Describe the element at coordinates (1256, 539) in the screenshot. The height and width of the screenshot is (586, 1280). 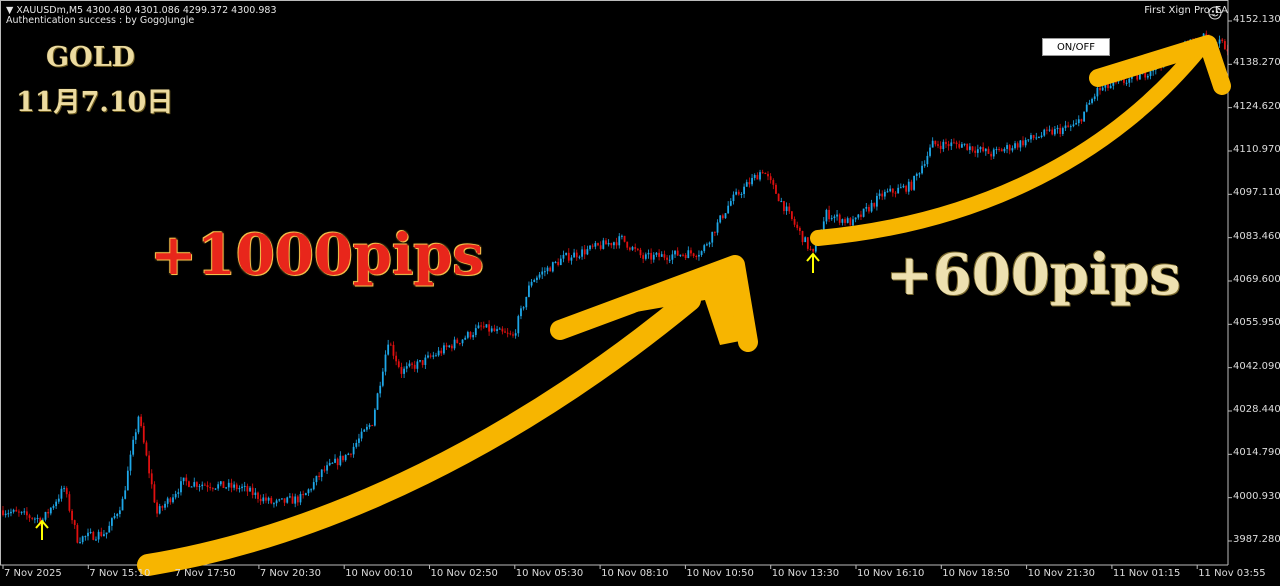
I see `price-tick-label: 3987.280` at that location.